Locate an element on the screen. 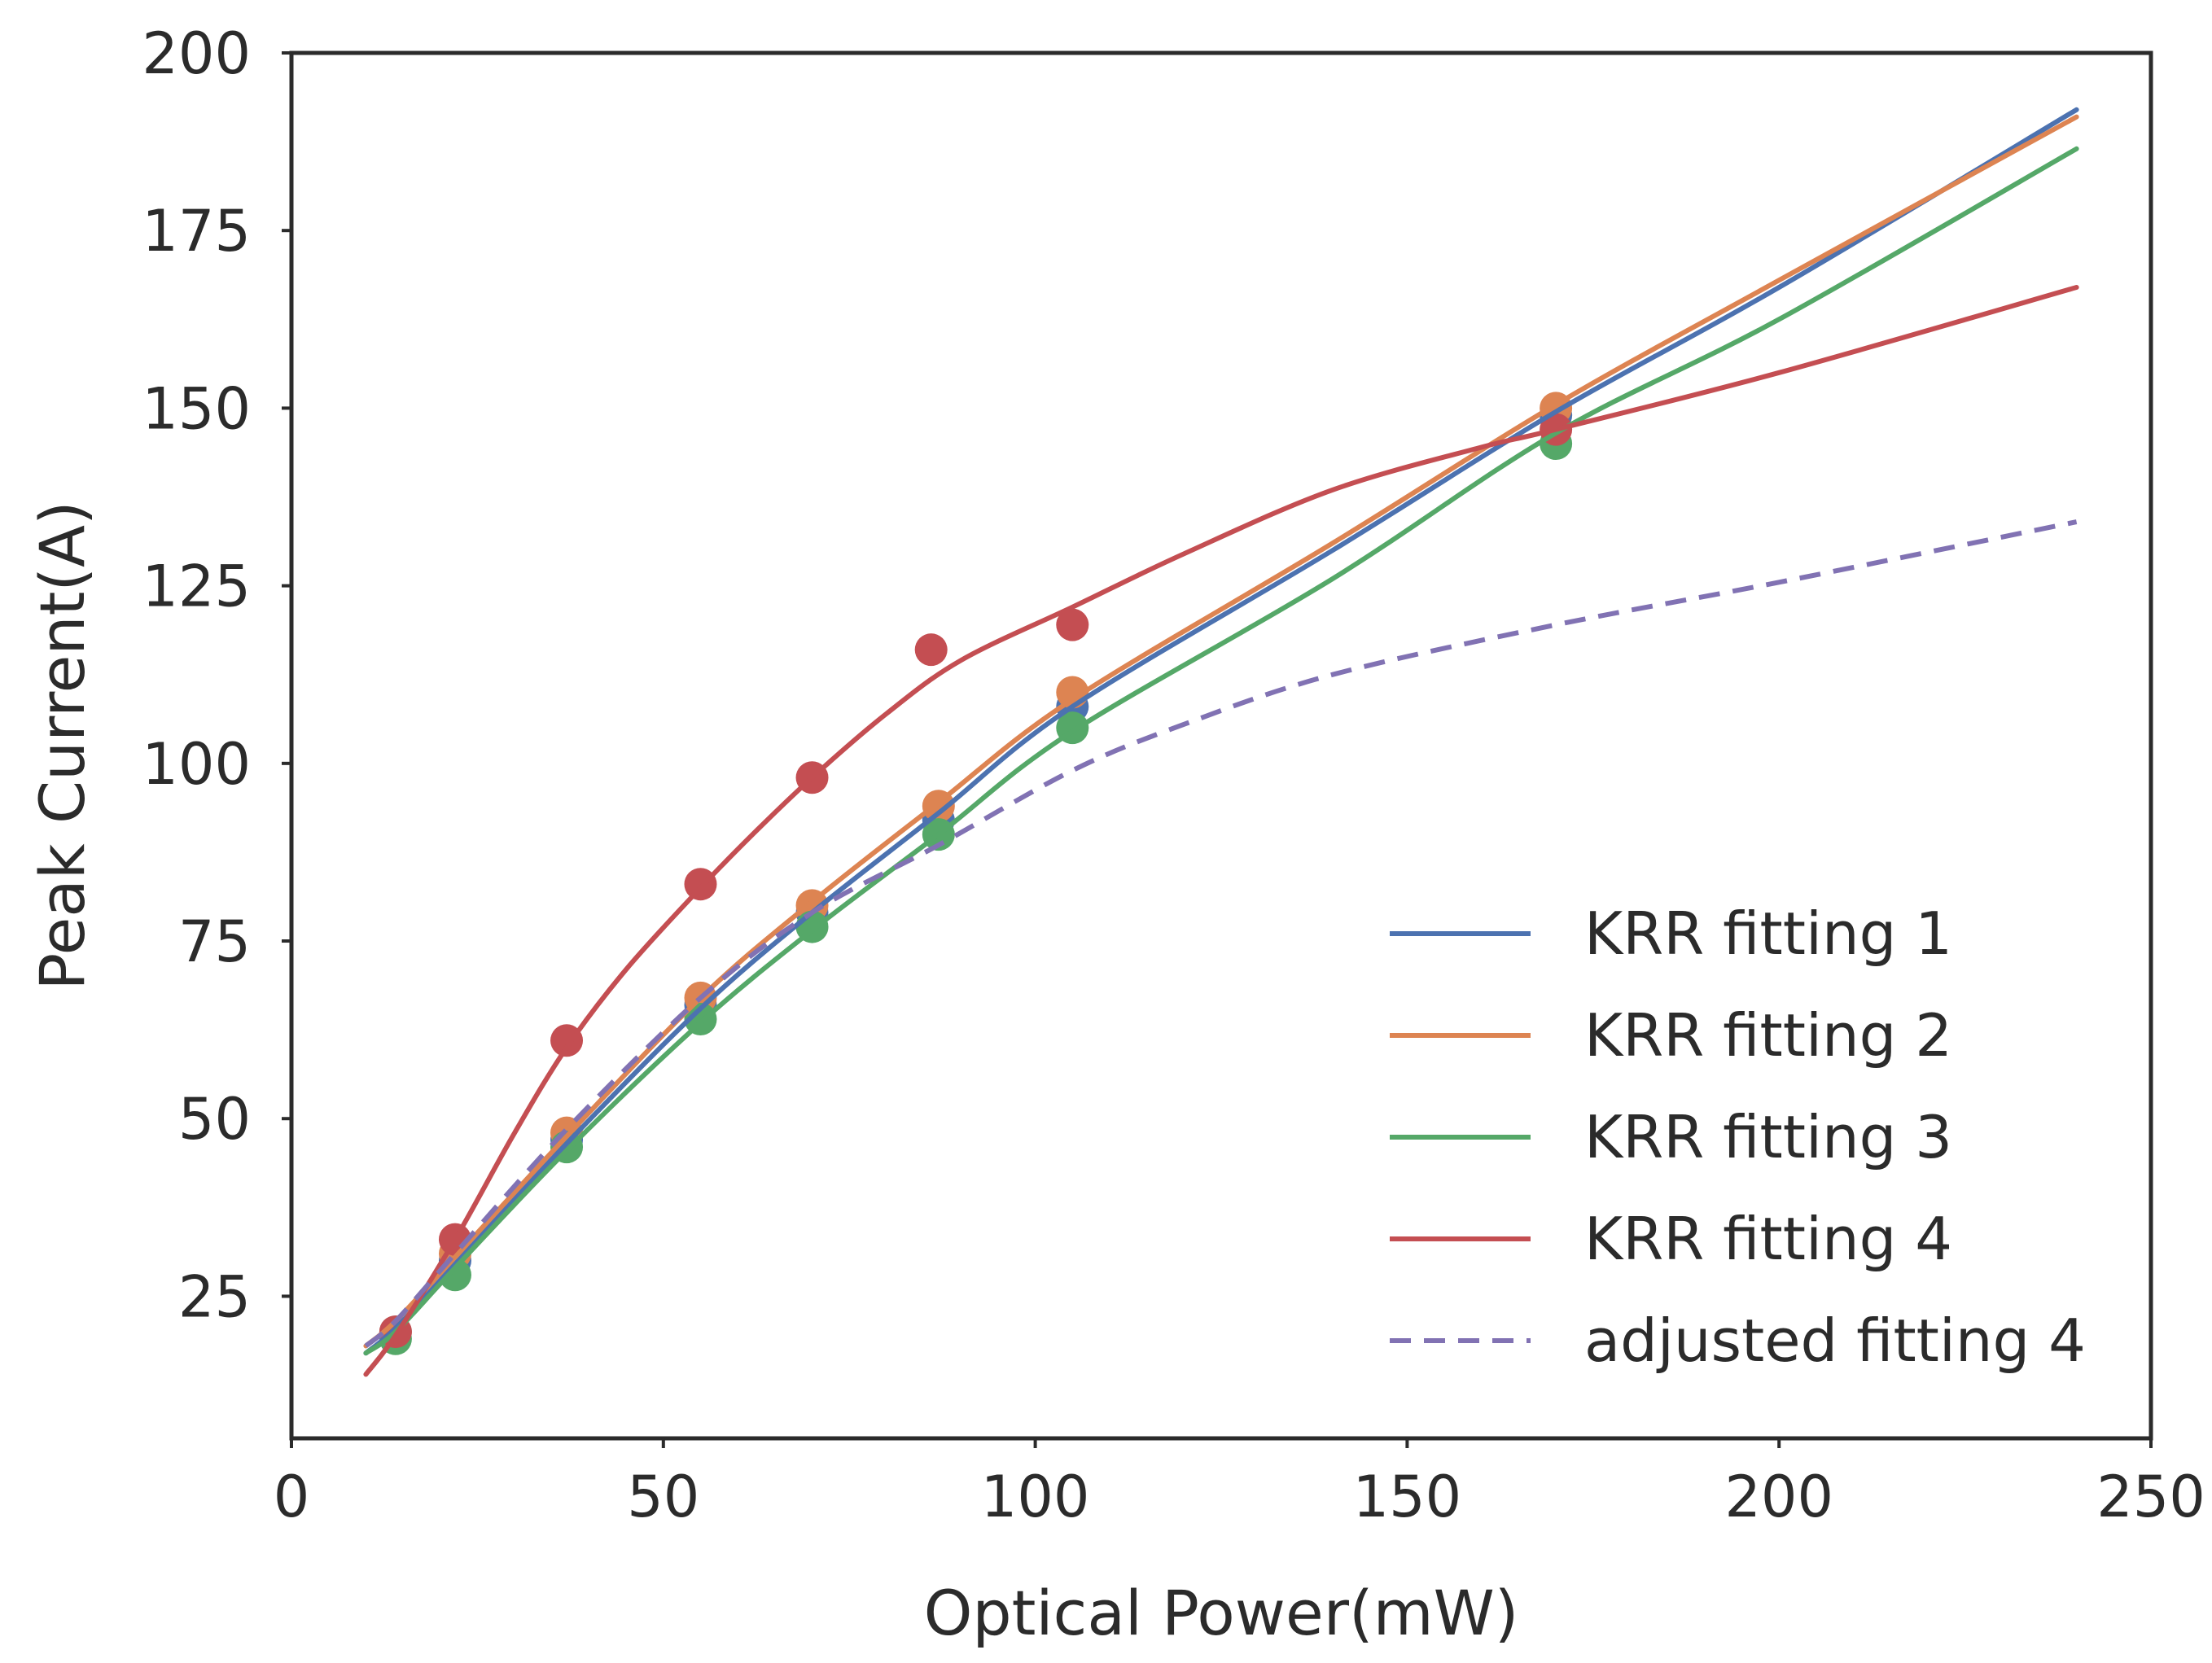  y-tick-label: 150 is located at coordinates (196, 409).